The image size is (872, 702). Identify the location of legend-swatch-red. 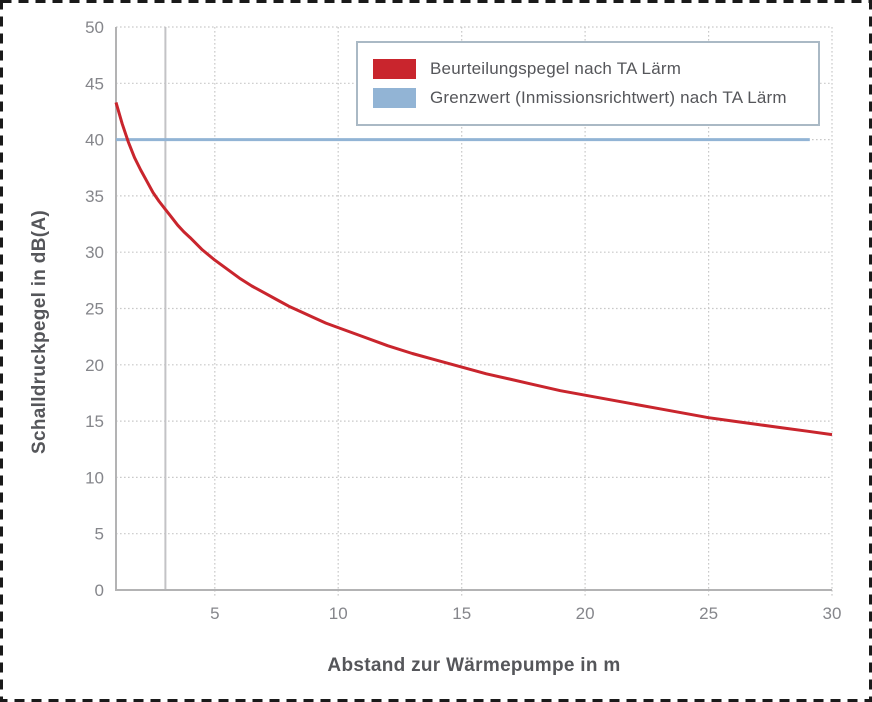
(394, 69).